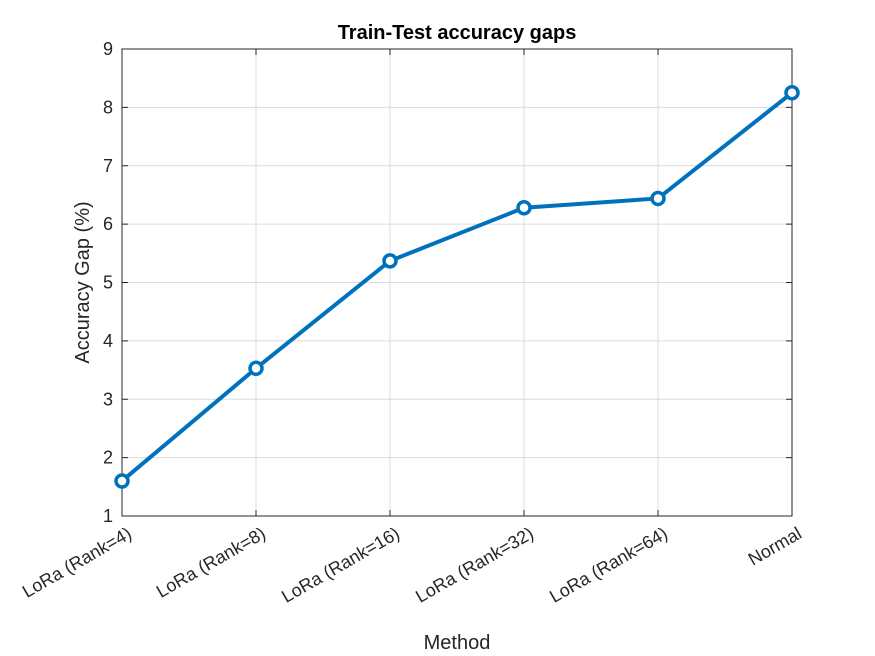  What do you see at coordinates (457, 643) in the screenshot?
I see `x-axis-label: Method` at bounding box center [457, 643].